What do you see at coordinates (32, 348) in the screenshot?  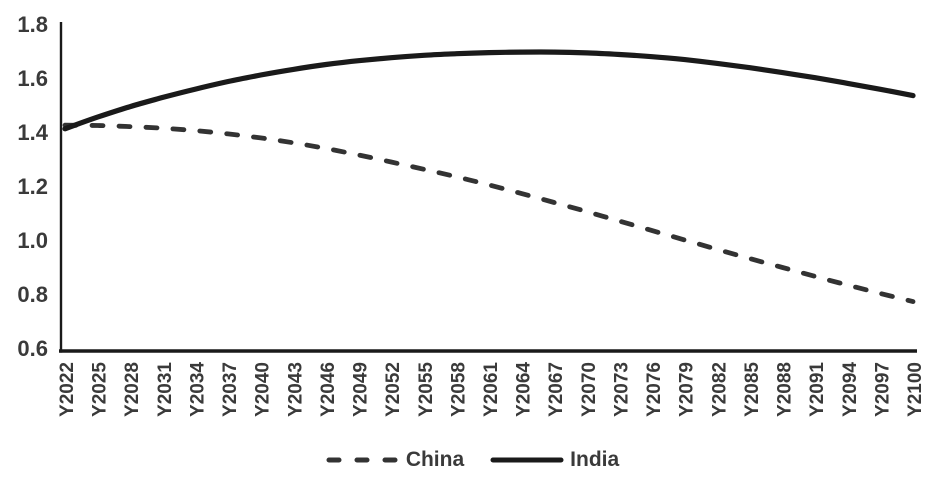 I see `y-axis-tick-label: 0.6` at bounding box center [32, 348].